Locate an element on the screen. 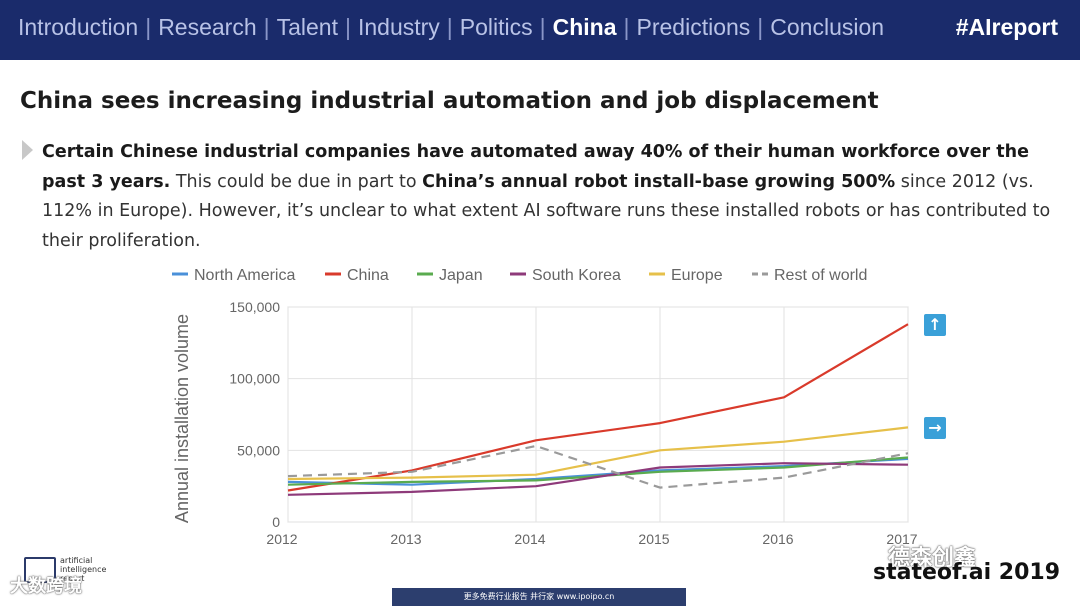 The image size is (1080, 606). nav-item-predictions: Predictions is located at coordinates (693, 27).